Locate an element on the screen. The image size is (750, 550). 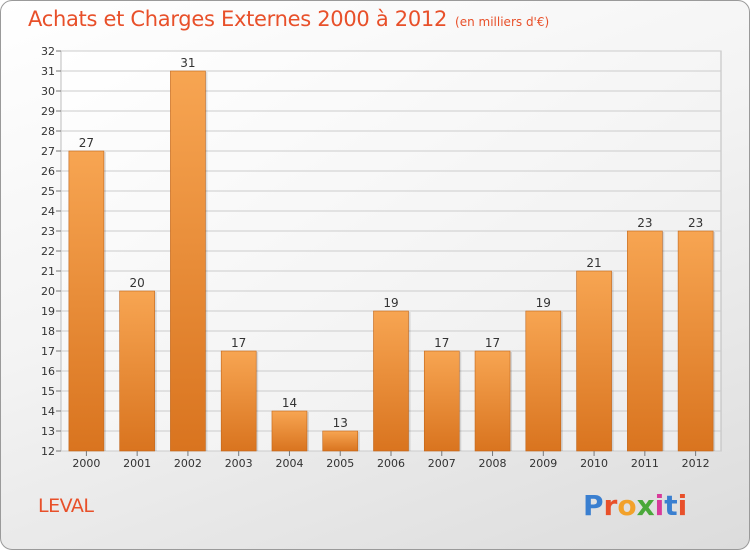
bar-value-label: 14 is located at coordinates (289, 403).